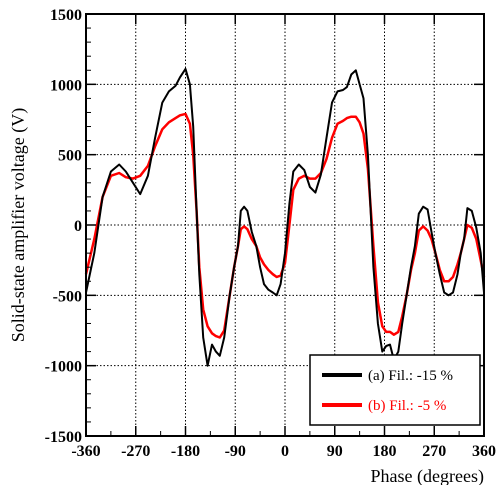 The height and width of the screenshot is (485, 500). What do you see at coordinates (235, 451) in the screenshot?
I see `x-tick-label: -90` at bounding box center [235, 451].